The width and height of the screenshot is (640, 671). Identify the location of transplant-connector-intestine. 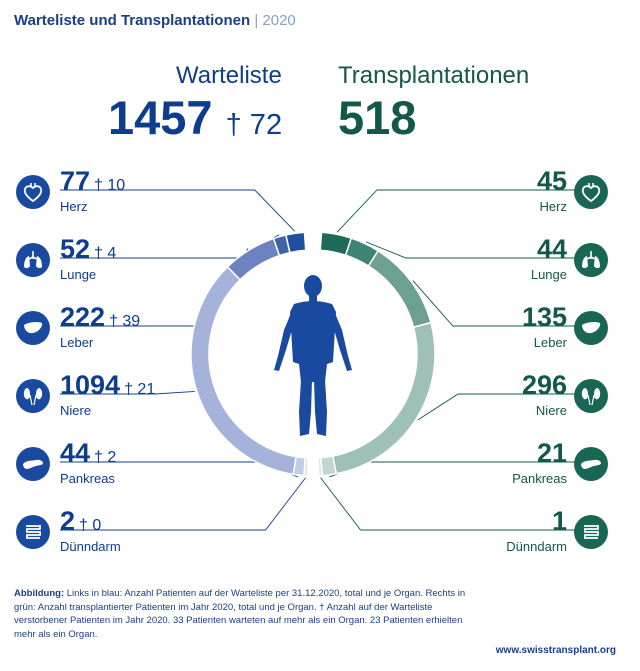
(450, 504).